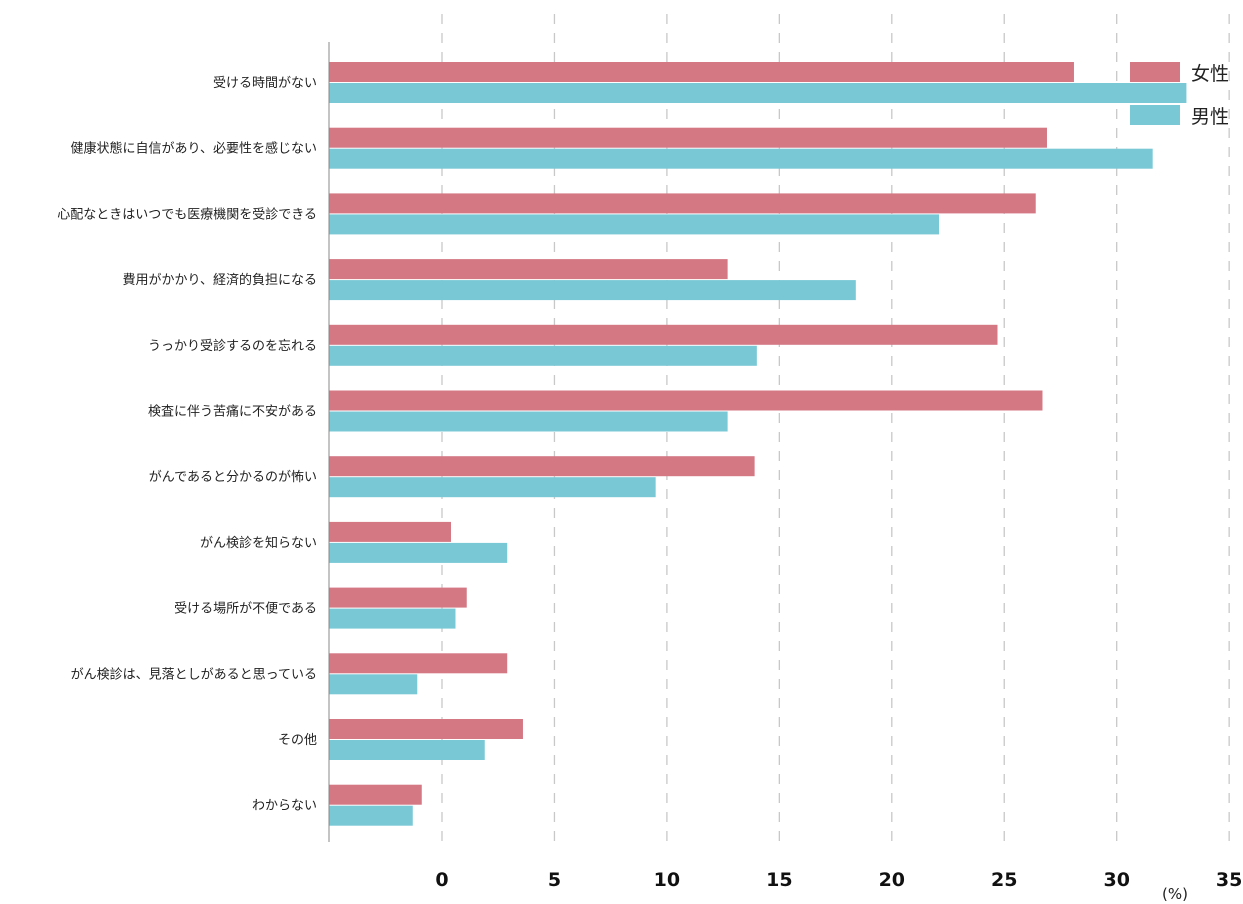 The image size is (1243, 904). I want to click on x-tick-label: 5, so click(554, 880).